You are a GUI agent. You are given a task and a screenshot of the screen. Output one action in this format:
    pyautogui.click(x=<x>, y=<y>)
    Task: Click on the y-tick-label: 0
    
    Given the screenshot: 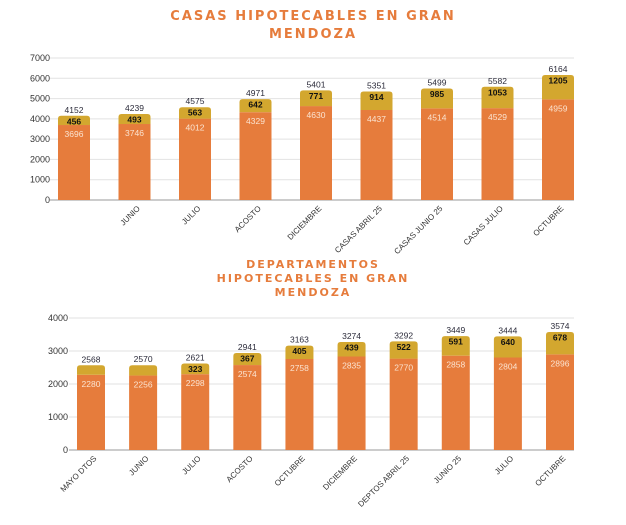 What is the action you would take?
    pyautogui.click(x=47, y=200)
    